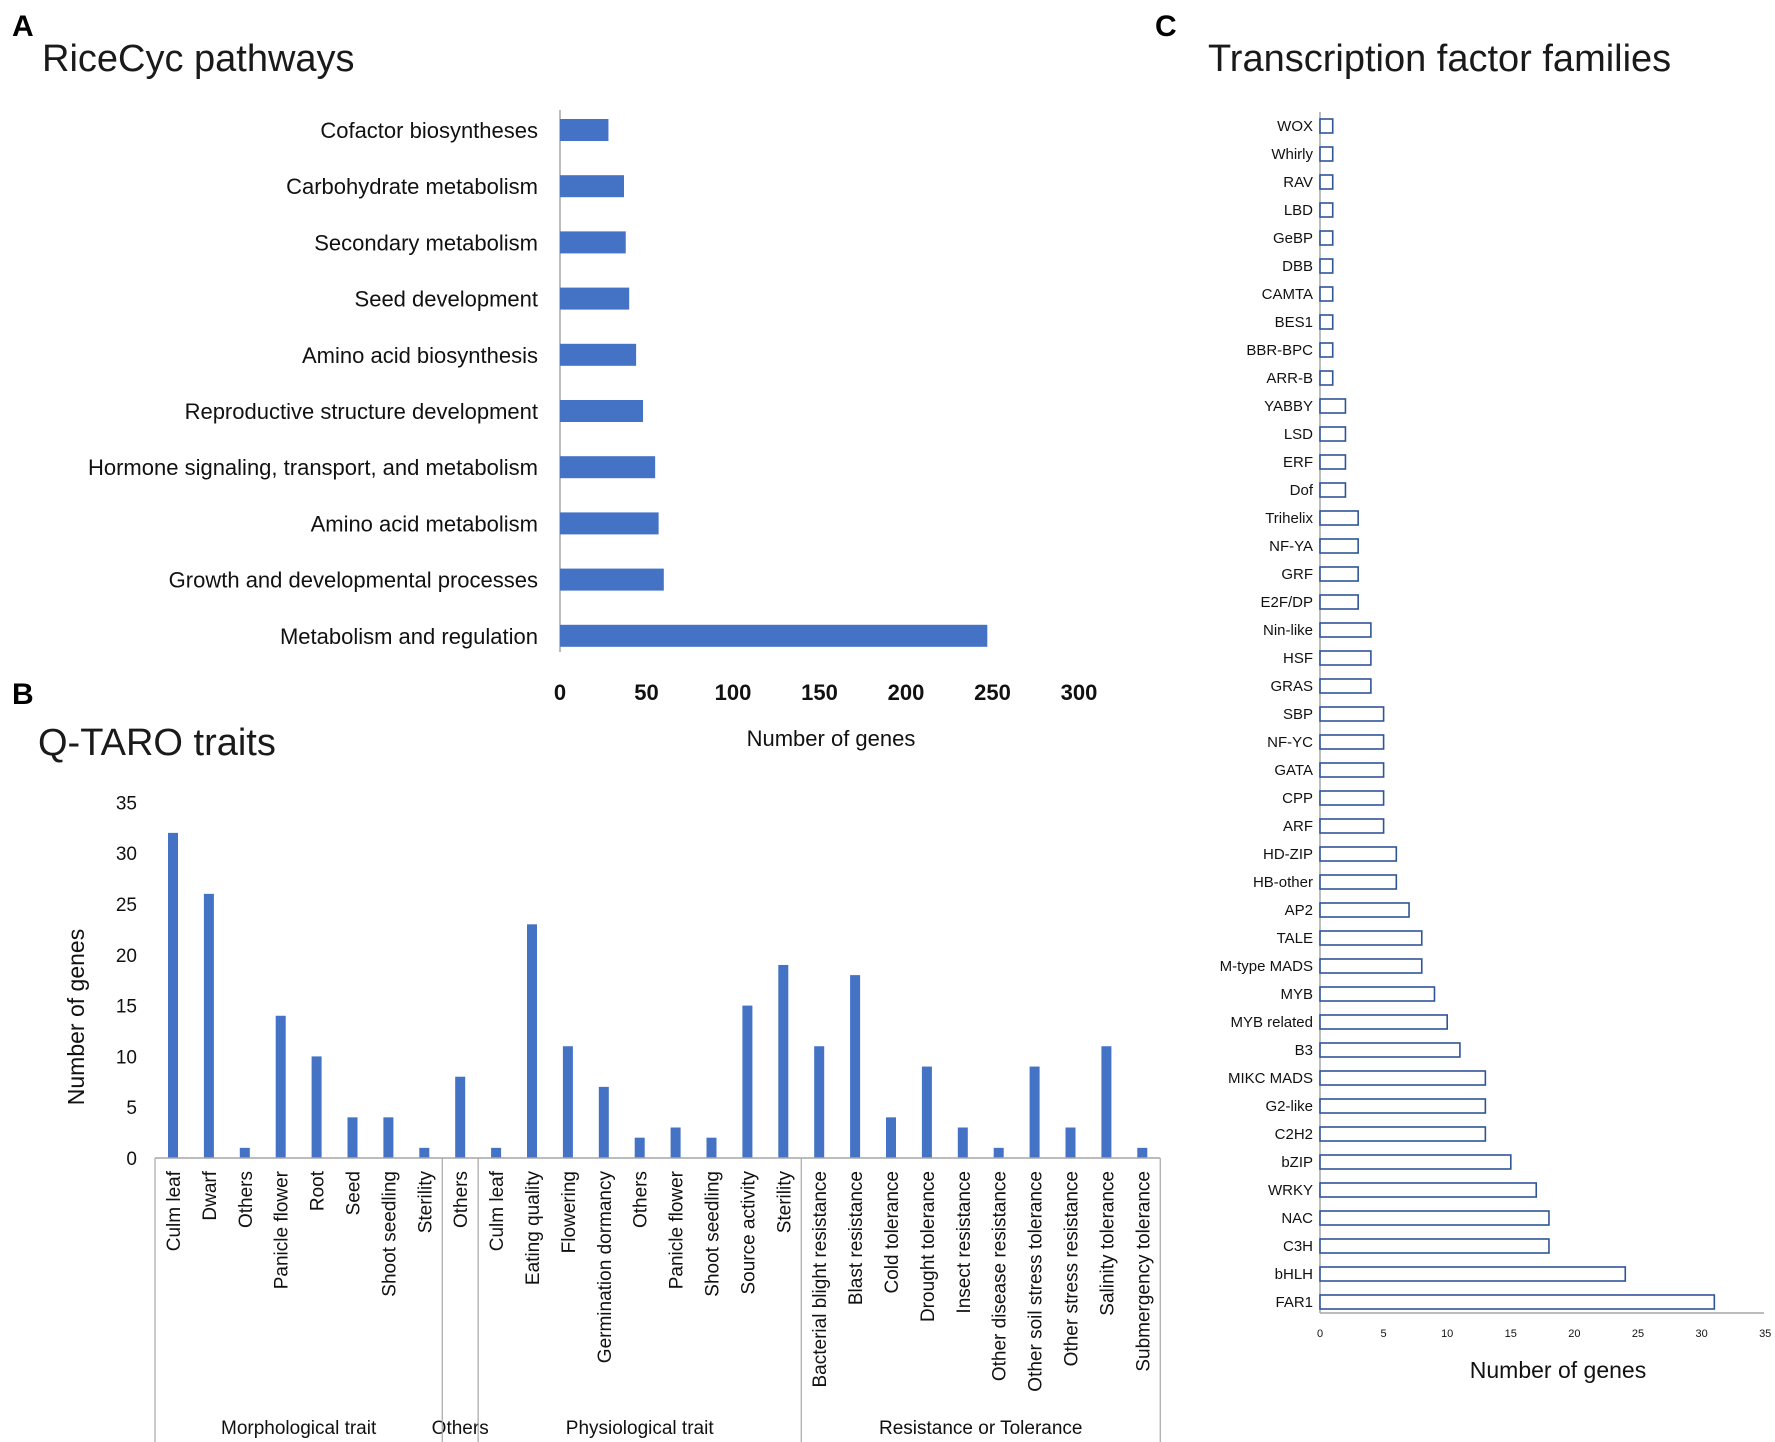 This screenshot has width=1775, height=1442. Describe the element at coordinates (658, 995) in the screenshot. I see `panel-b-bars` at that location.